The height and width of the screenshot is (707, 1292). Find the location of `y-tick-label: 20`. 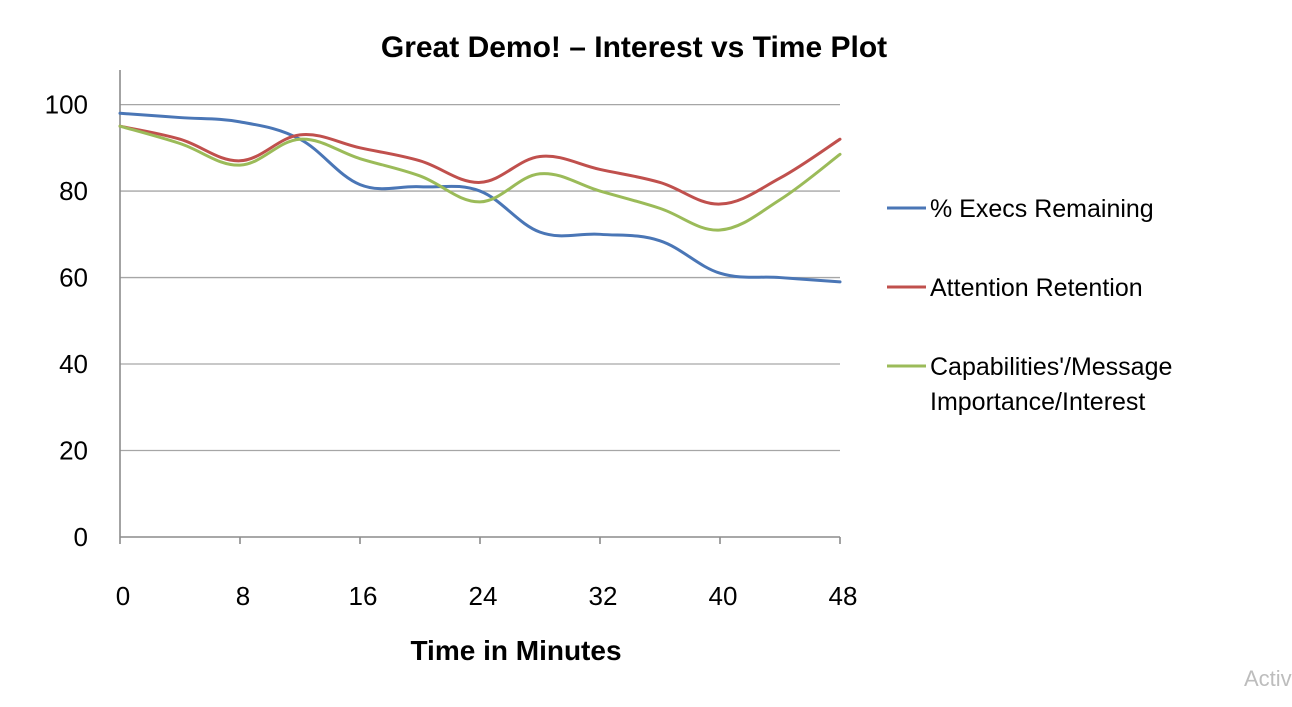

y-tick-label: 20 is located at coordinates (73, 451).